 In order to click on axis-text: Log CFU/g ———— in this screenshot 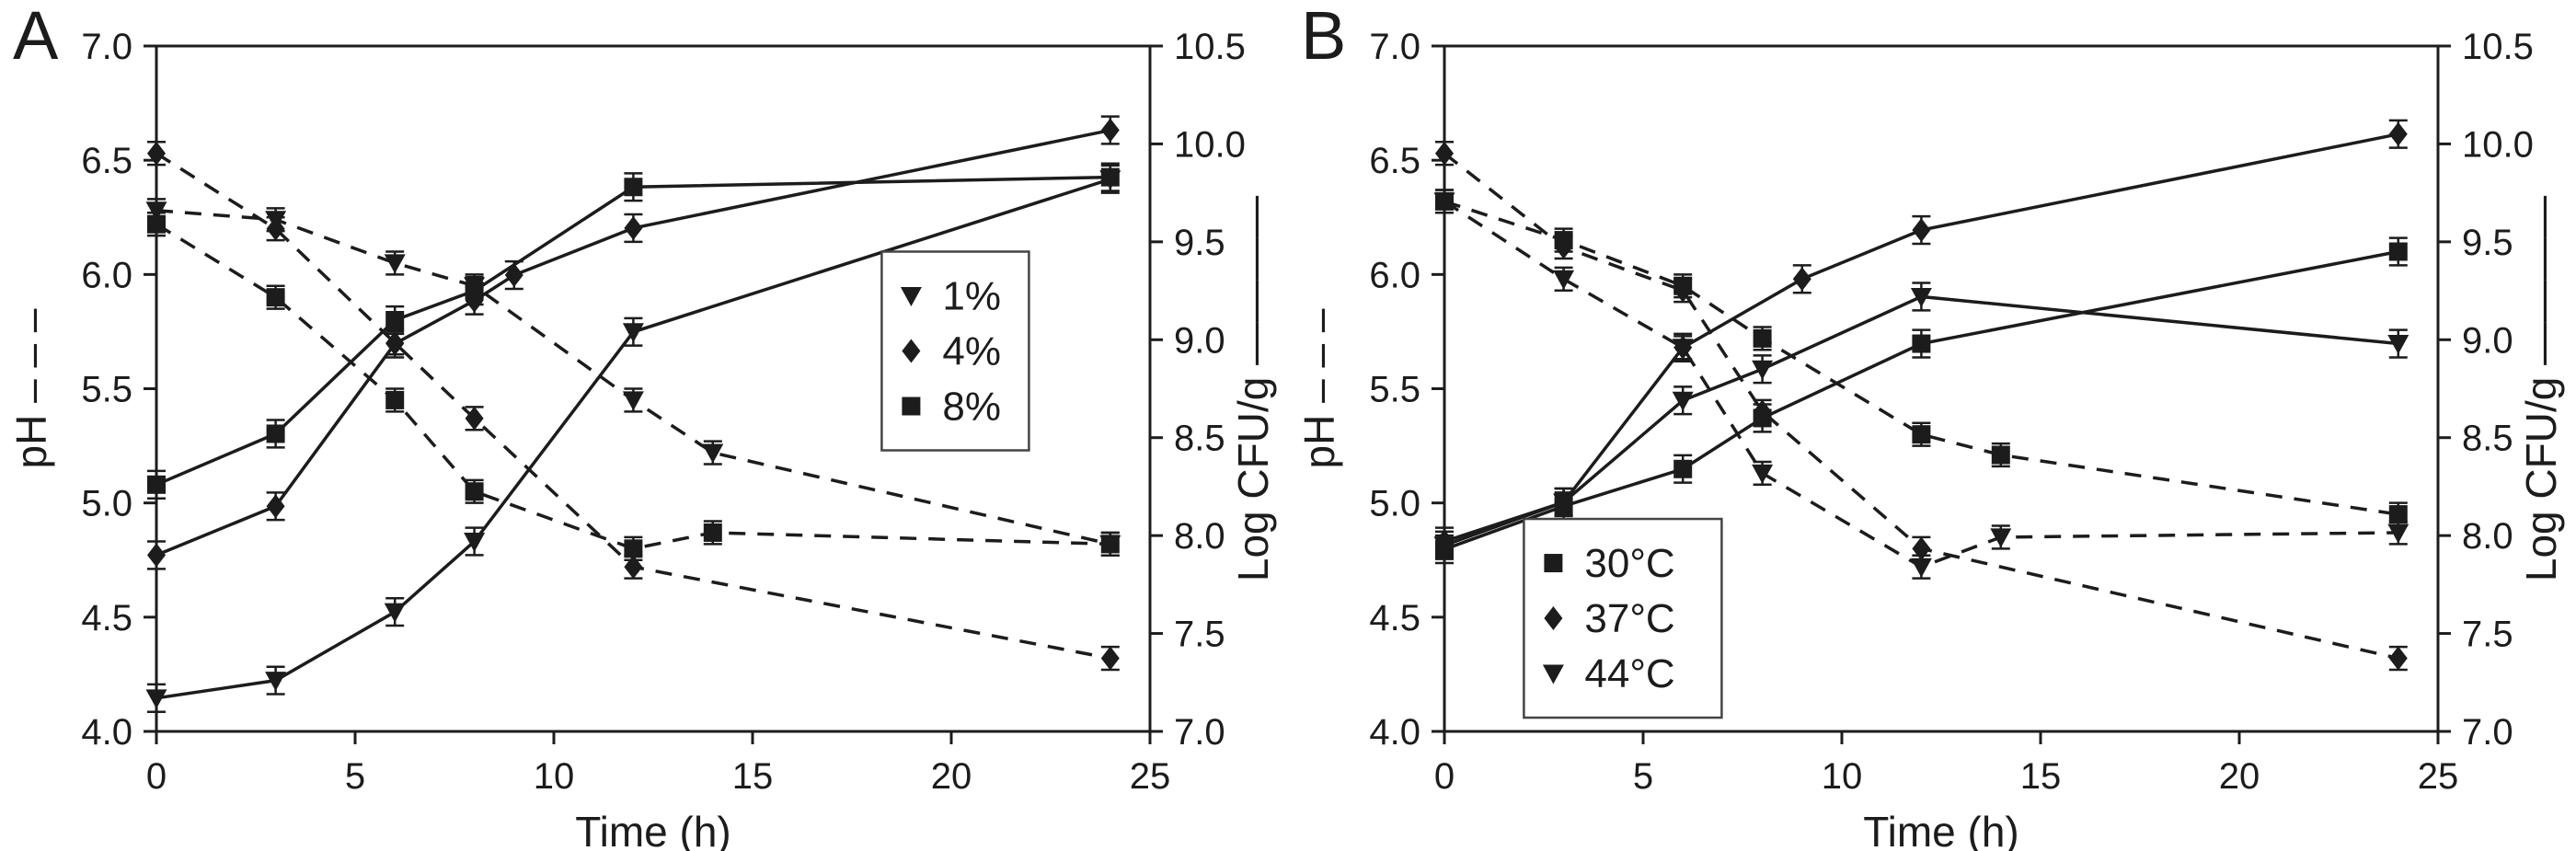, I will do `click(1253, 388)`.